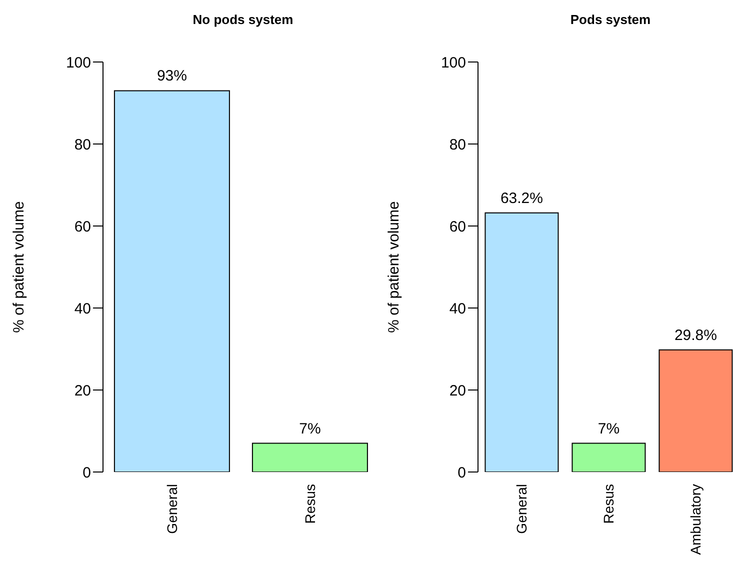 Image resolution: width=745 pixels, height=588 pixels. I want to click on data-label: 93%, so click(171, 76).